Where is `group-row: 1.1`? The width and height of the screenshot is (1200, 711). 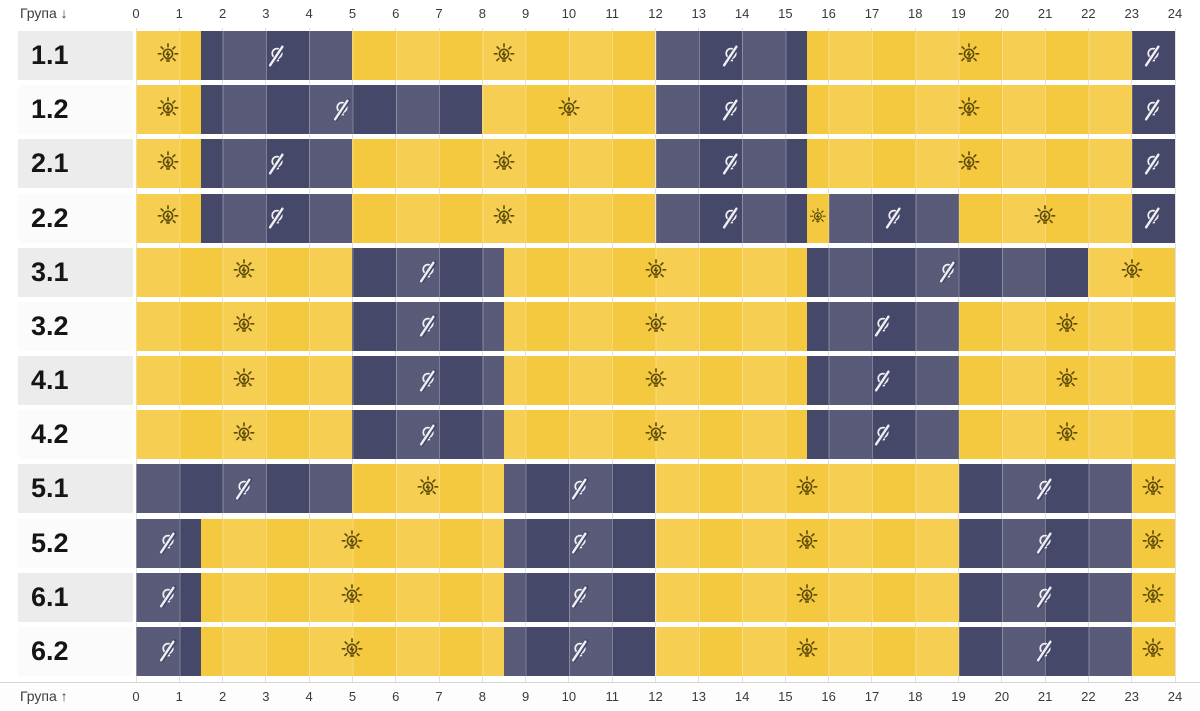
group-row: 1.1 is located at coordinates (600, 55).